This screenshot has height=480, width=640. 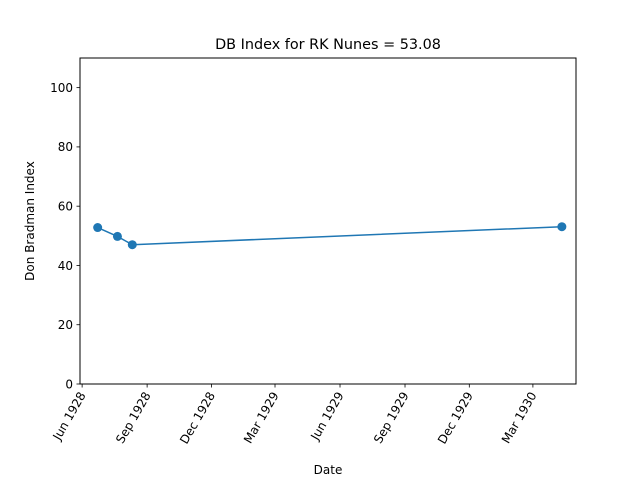 I want to click on y-tick-label: 80, so click(x=65, y=147).